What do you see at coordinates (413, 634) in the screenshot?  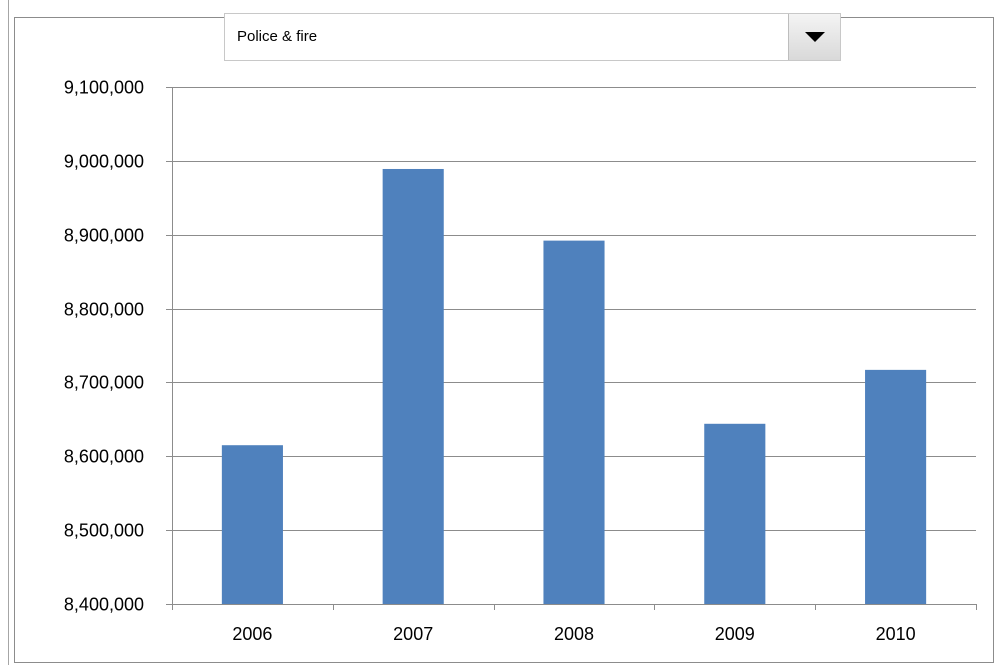 I see `x-tick-label: 2007` at bounding box center [413, 634].